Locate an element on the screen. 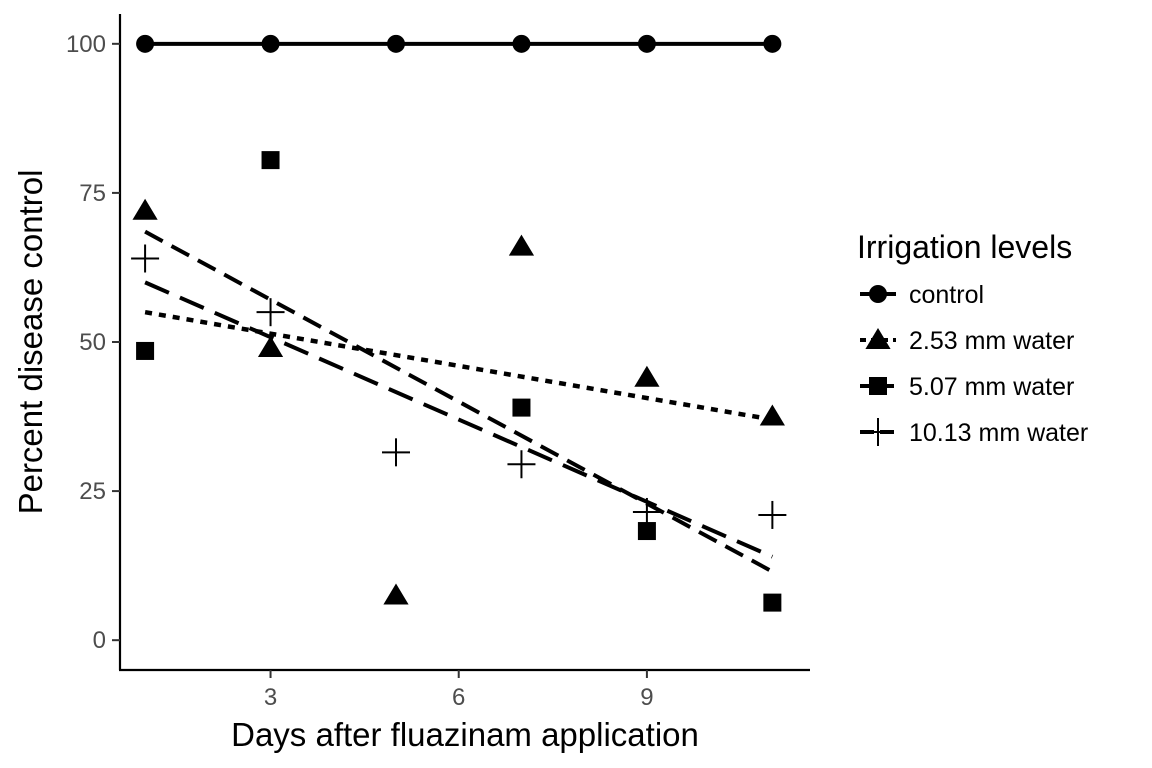  y-tick-label: 0 is located at coordinates (99, 640).